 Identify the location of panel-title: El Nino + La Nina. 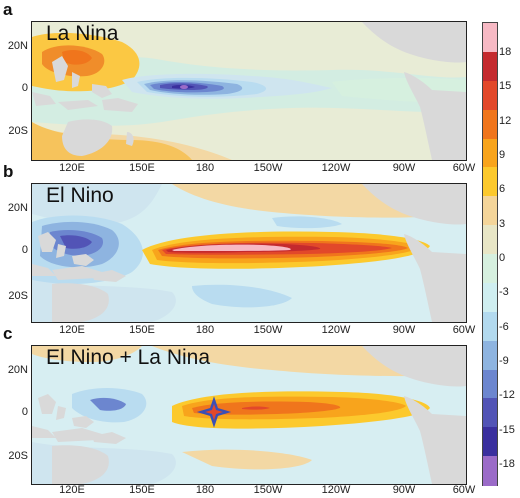
(128, 357).